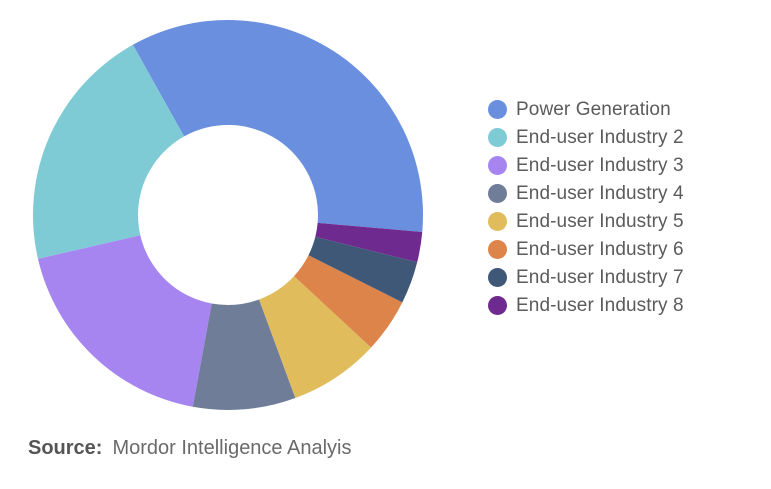 The height and width of the screenshot is (489, 771). Describe the element at coordinates (600, 305) in the screenshot. I see `legend-label: End-user Industry 8` at that location.